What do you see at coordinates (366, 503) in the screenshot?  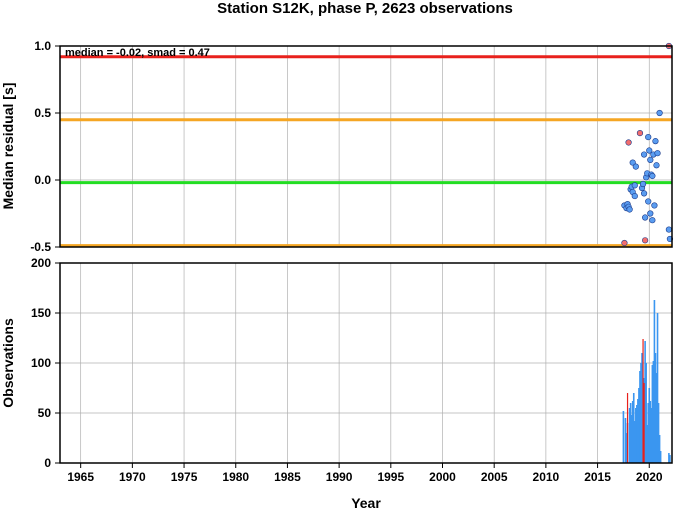 I see `x-axis-label: Year` at bounding box center [366, 503].